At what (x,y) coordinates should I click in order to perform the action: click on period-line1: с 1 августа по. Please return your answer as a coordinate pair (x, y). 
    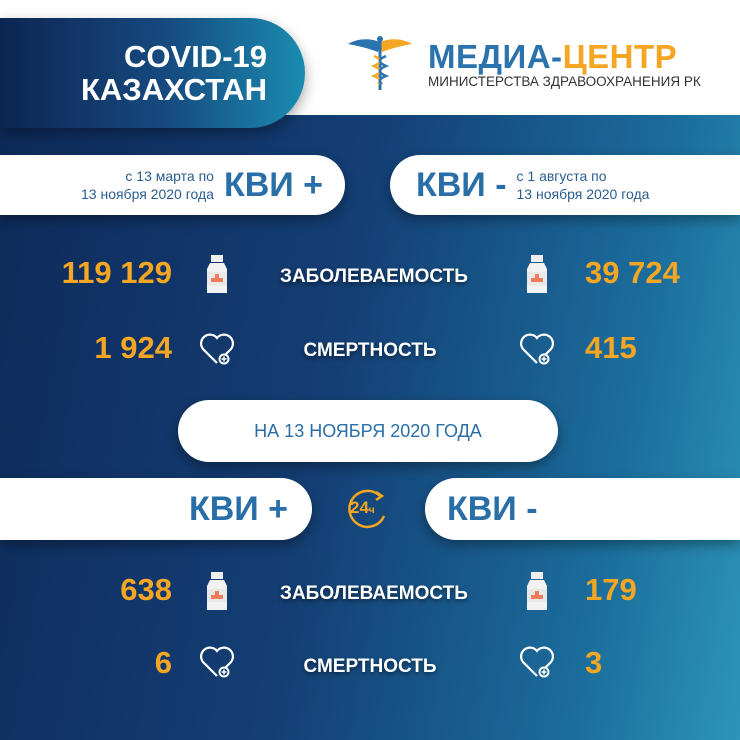
    Looking at the image, I should click on (561, 176).